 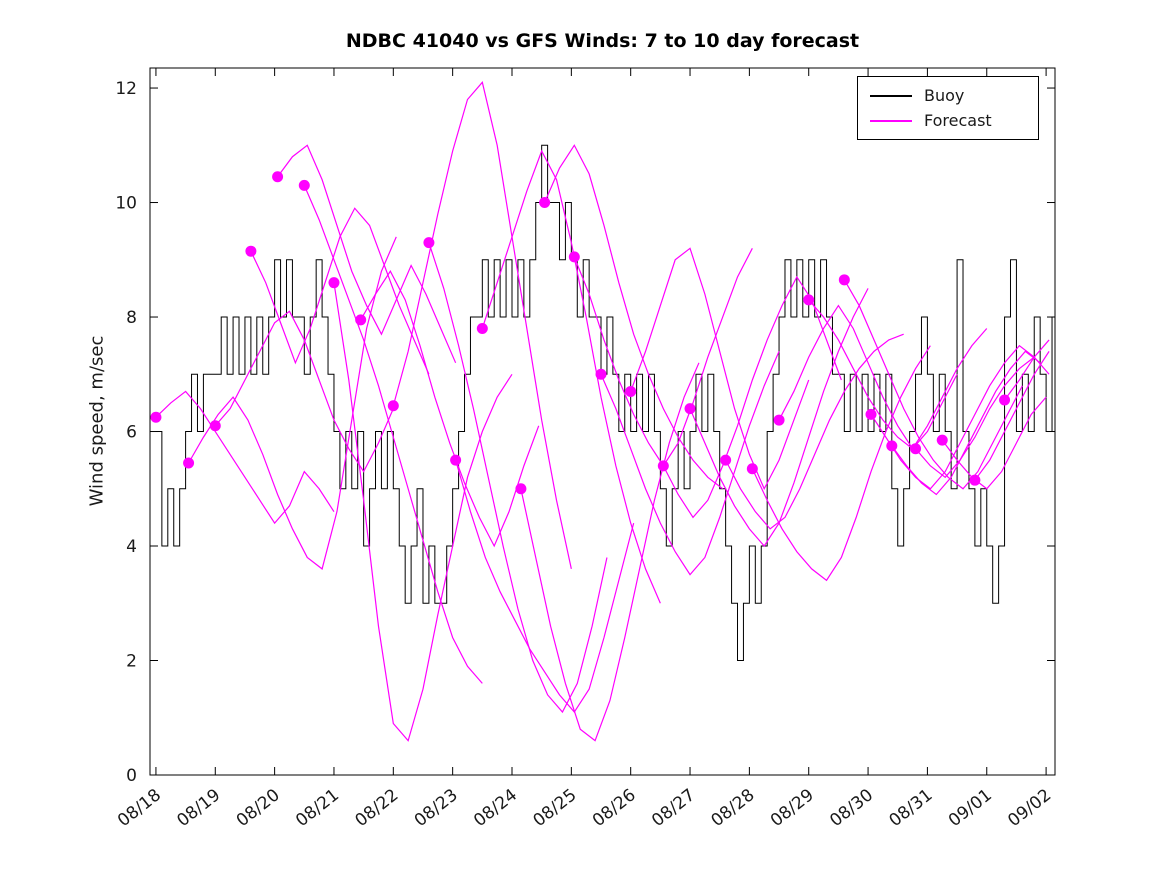 I want to click on x-tick-label: 08/20, so click(x=258, y=808).